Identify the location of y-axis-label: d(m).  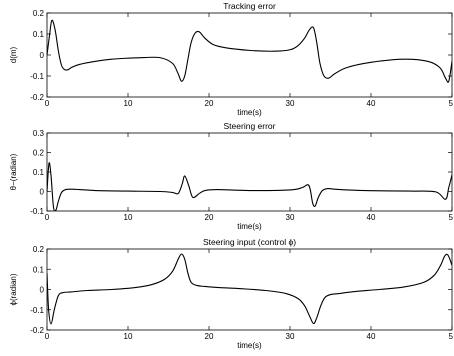
(13, 54).